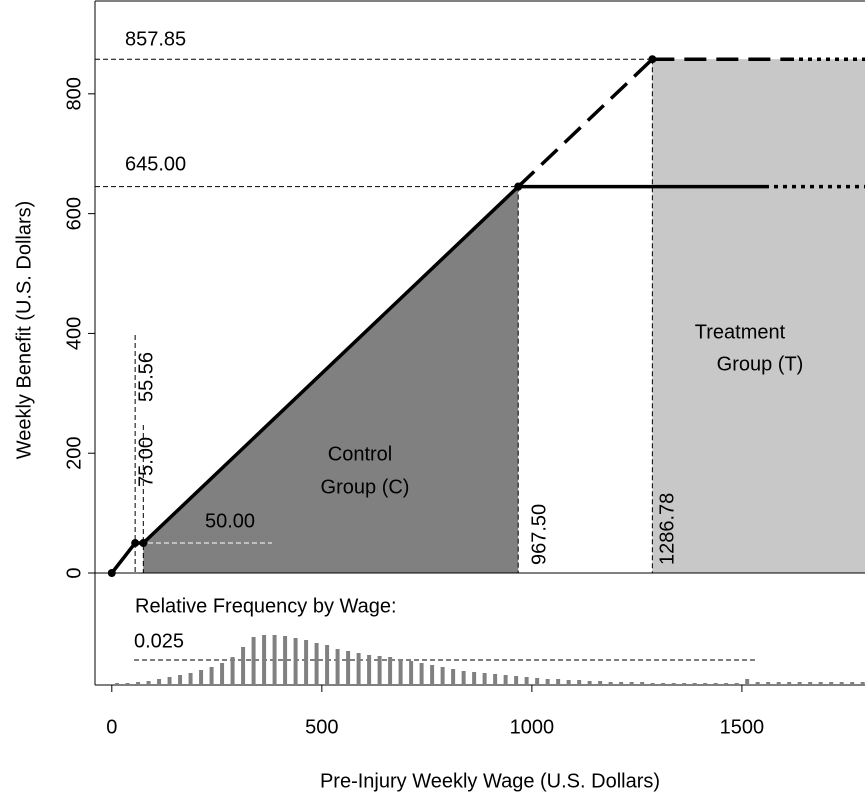  What do you see at coordinates (667, 529) in the screenshot?
I see `reference-label: 1286.78` at bounding box center [667, 529].